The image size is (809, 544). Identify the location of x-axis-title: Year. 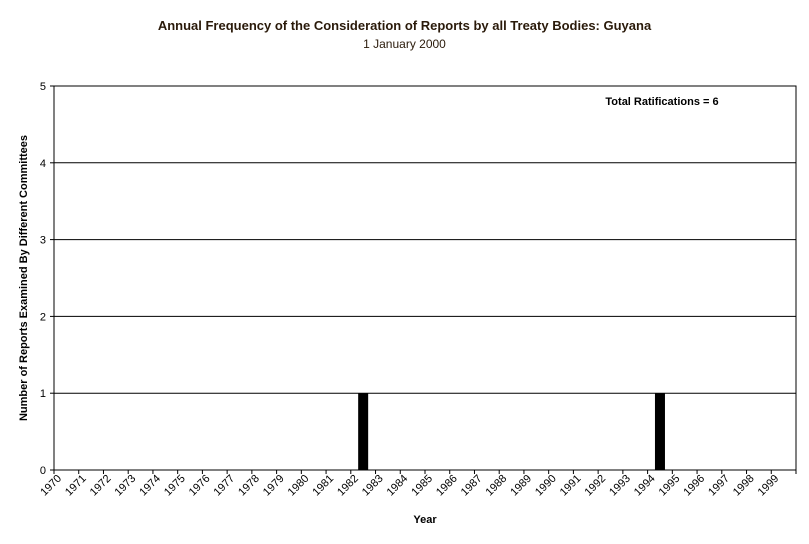
(425, 520).